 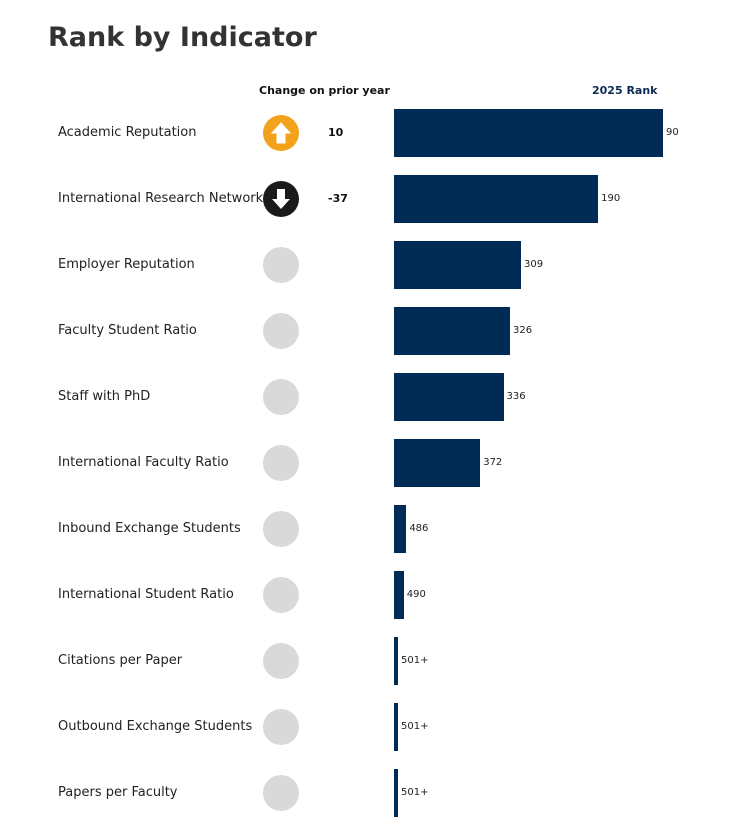 I want to click on indicator-label: International Faculty Ratio, so click(x=143, y=462).